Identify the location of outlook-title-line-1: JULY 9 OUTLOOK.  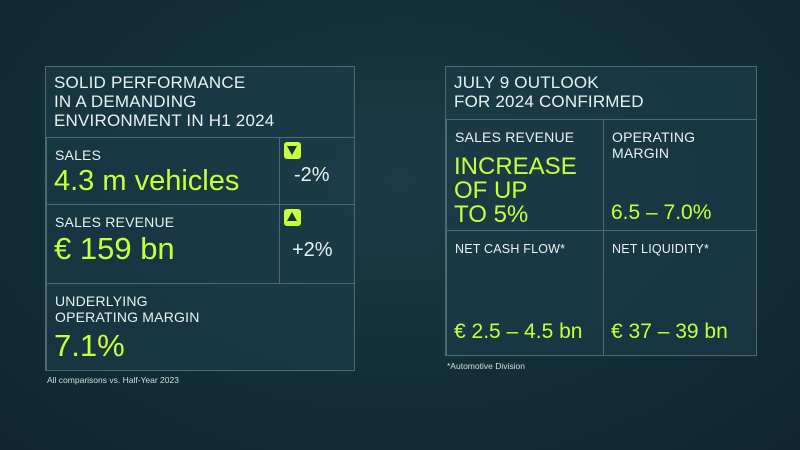
(526, 82).